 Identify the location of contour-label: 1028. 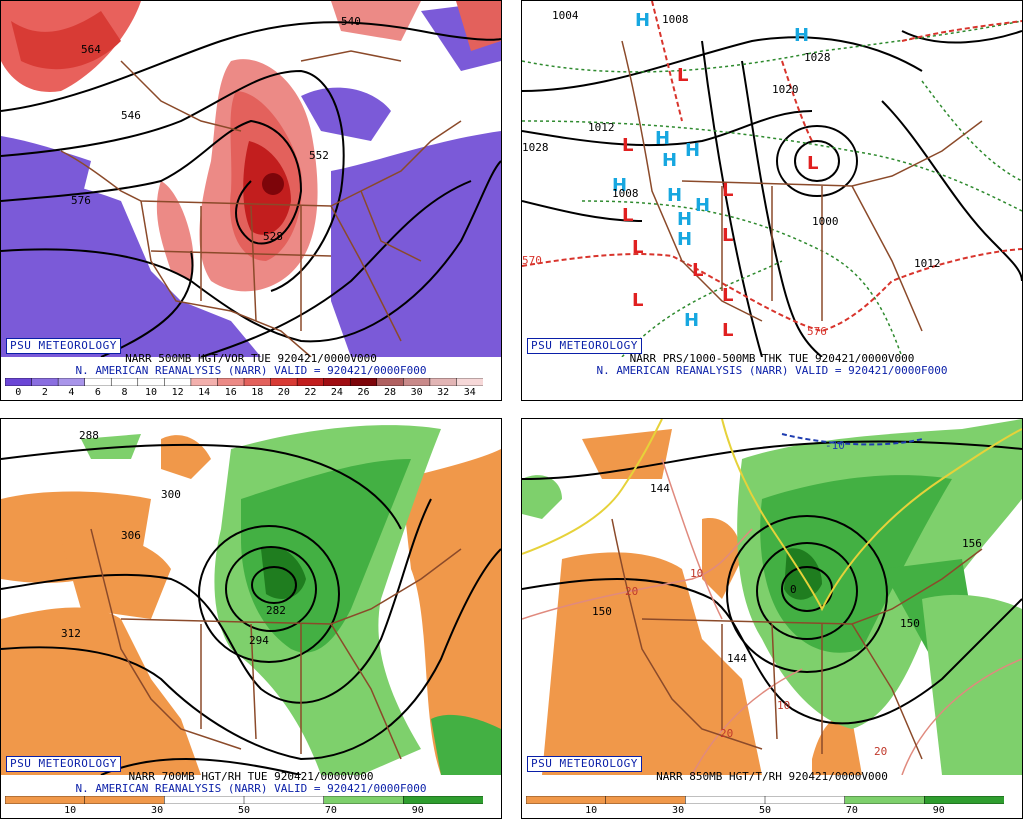
(535, 147).